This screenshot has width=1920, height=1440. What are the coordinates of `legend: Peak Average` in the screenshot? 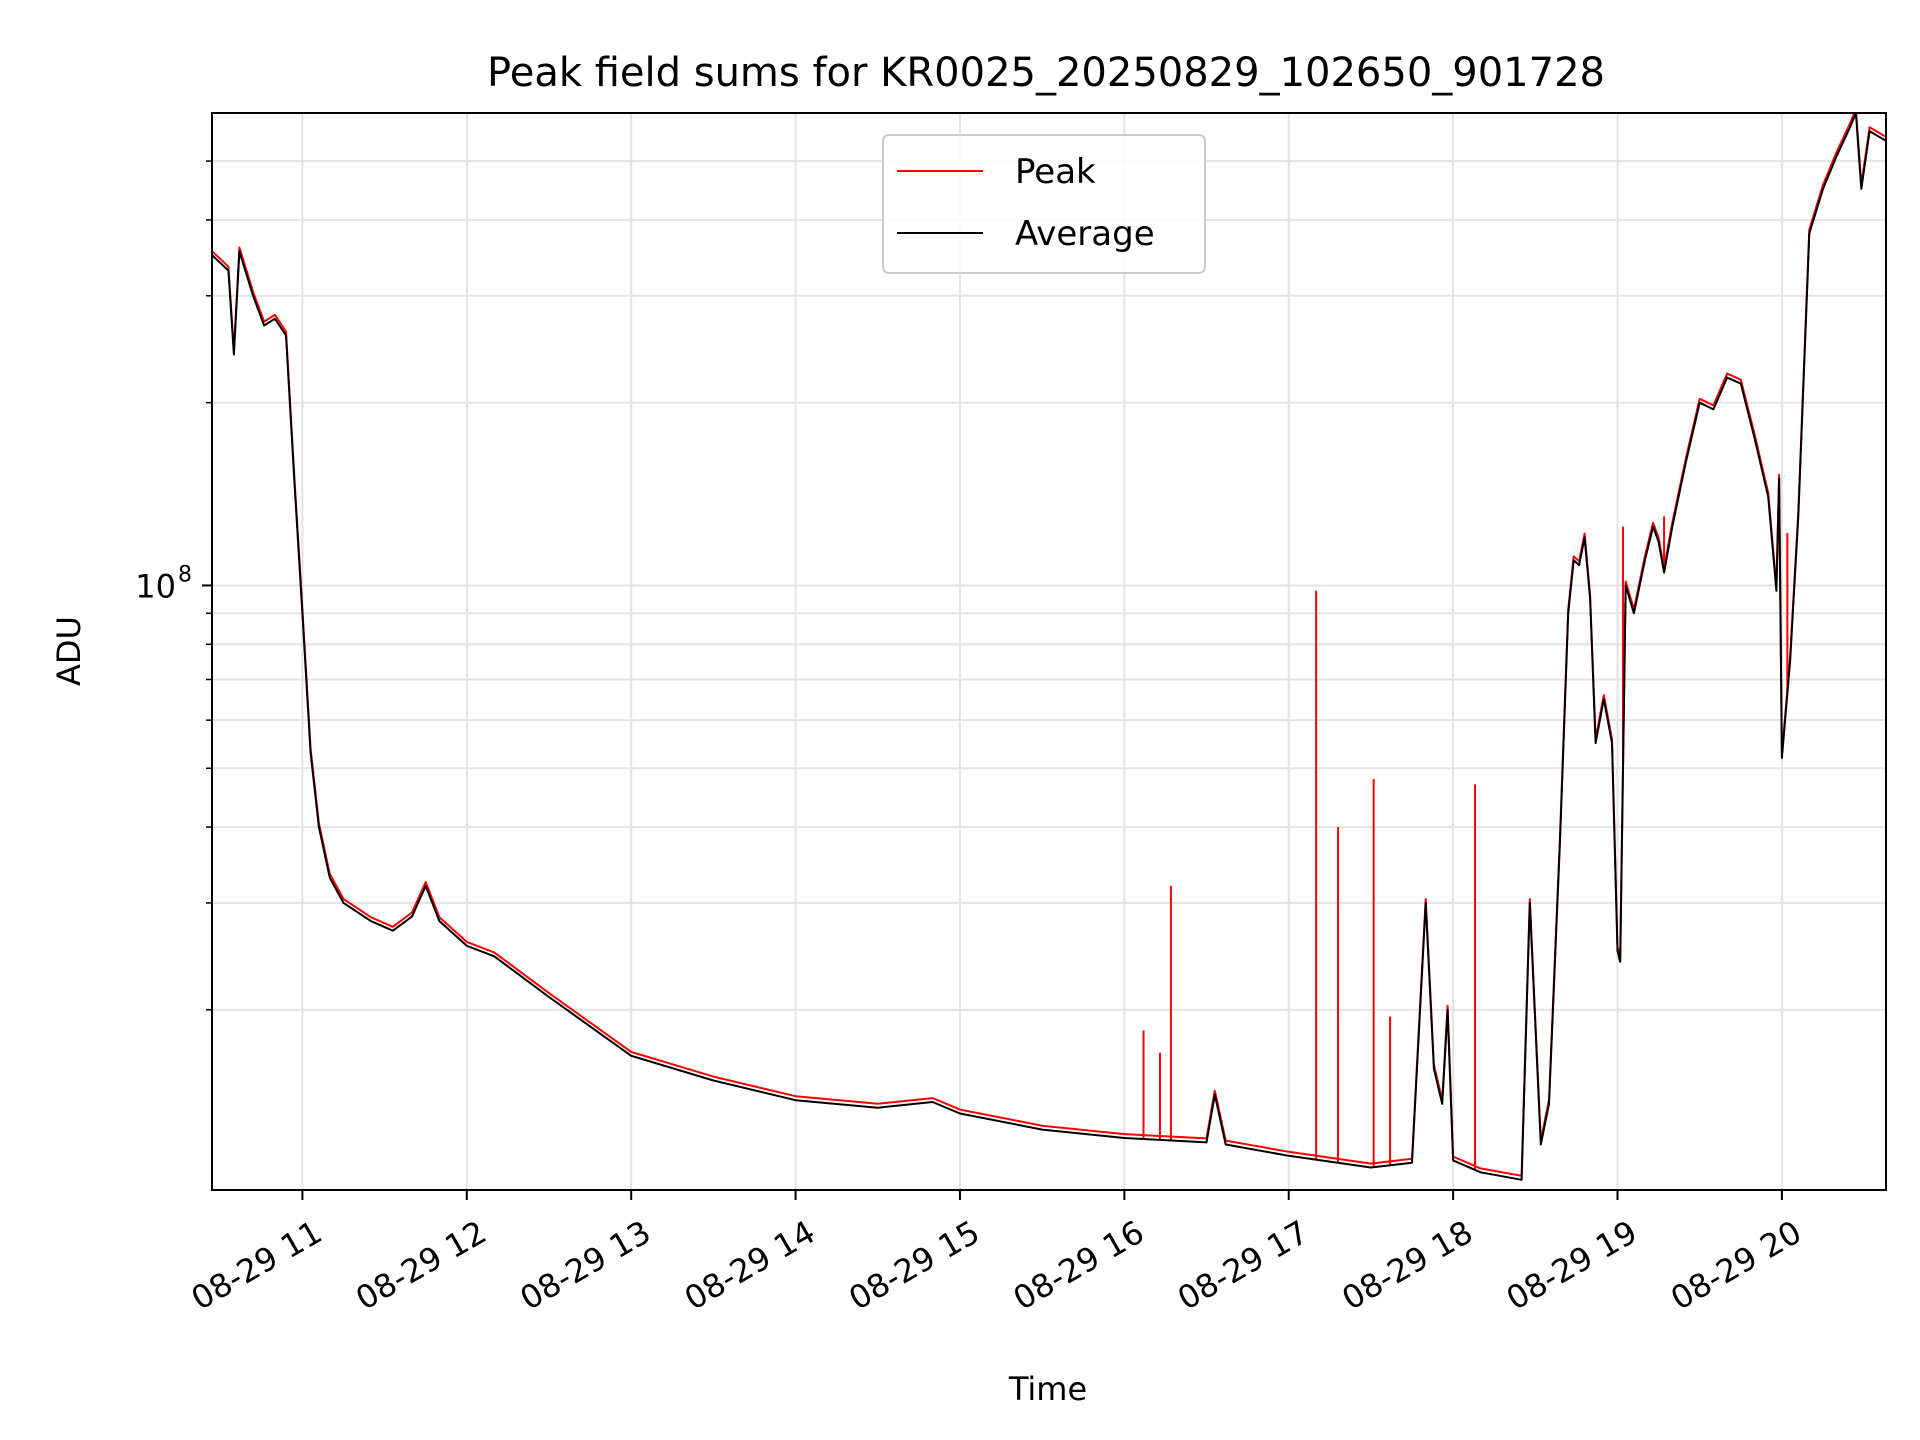 It's located at (1044, 204).